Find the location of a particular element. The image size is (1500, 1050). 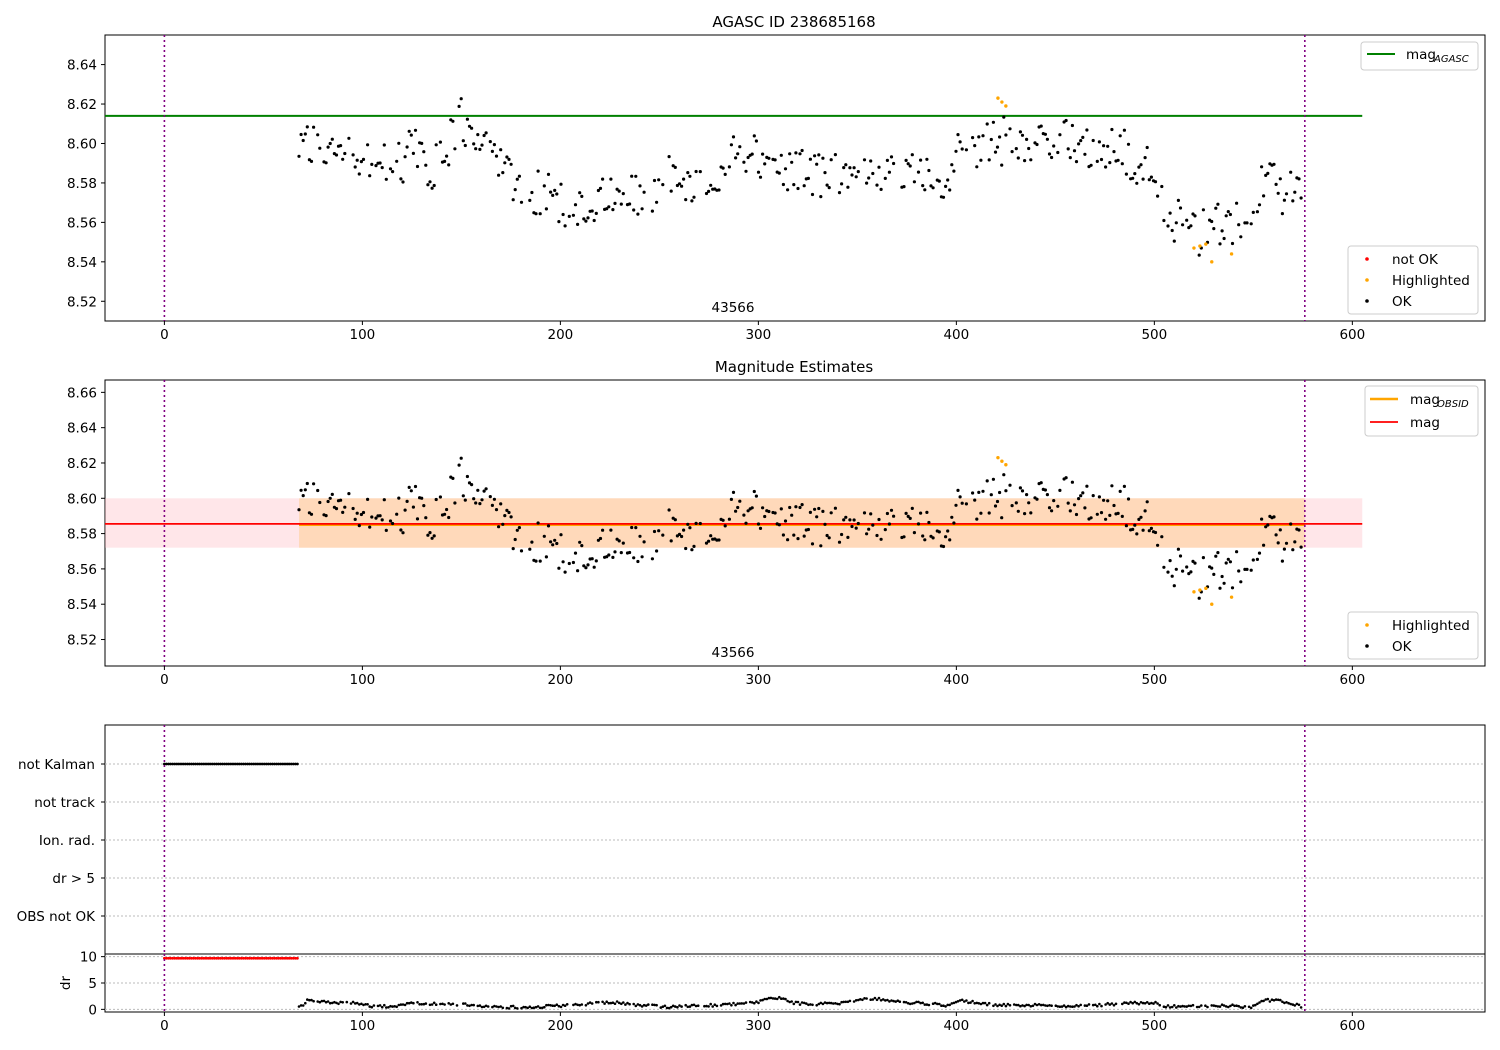

legend-marker-ok is located at coordinates (1367, 301).